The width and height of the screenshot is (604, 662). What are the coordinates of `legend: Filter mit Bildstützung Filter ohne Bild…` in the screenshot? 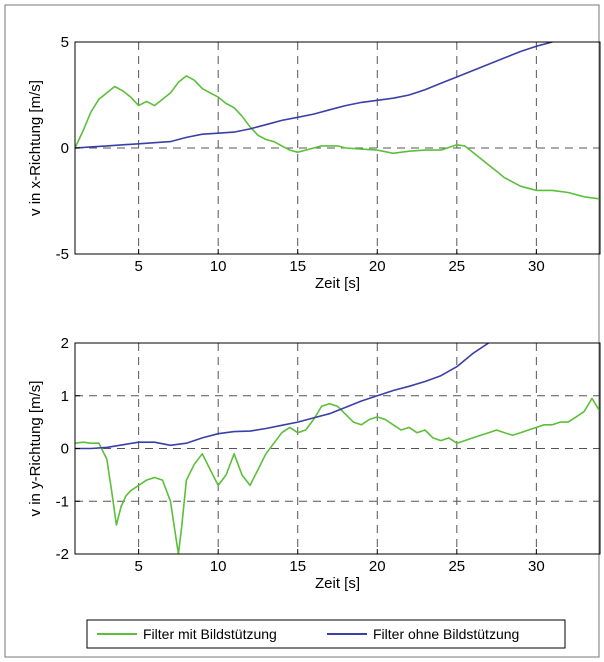 It's located at (326, 634).